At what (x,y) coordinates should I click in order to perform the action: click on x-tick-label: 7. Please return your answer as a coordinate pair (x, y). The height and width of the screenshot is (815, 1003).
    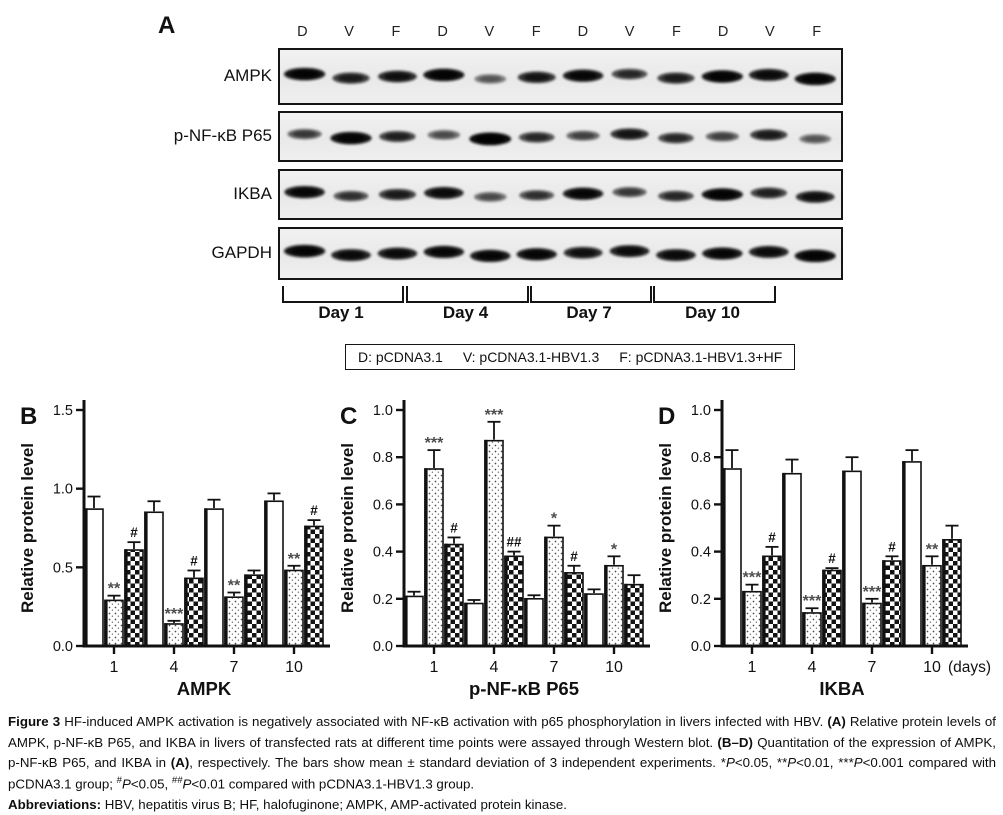
    Looking at the image, I should click on (872, 667).